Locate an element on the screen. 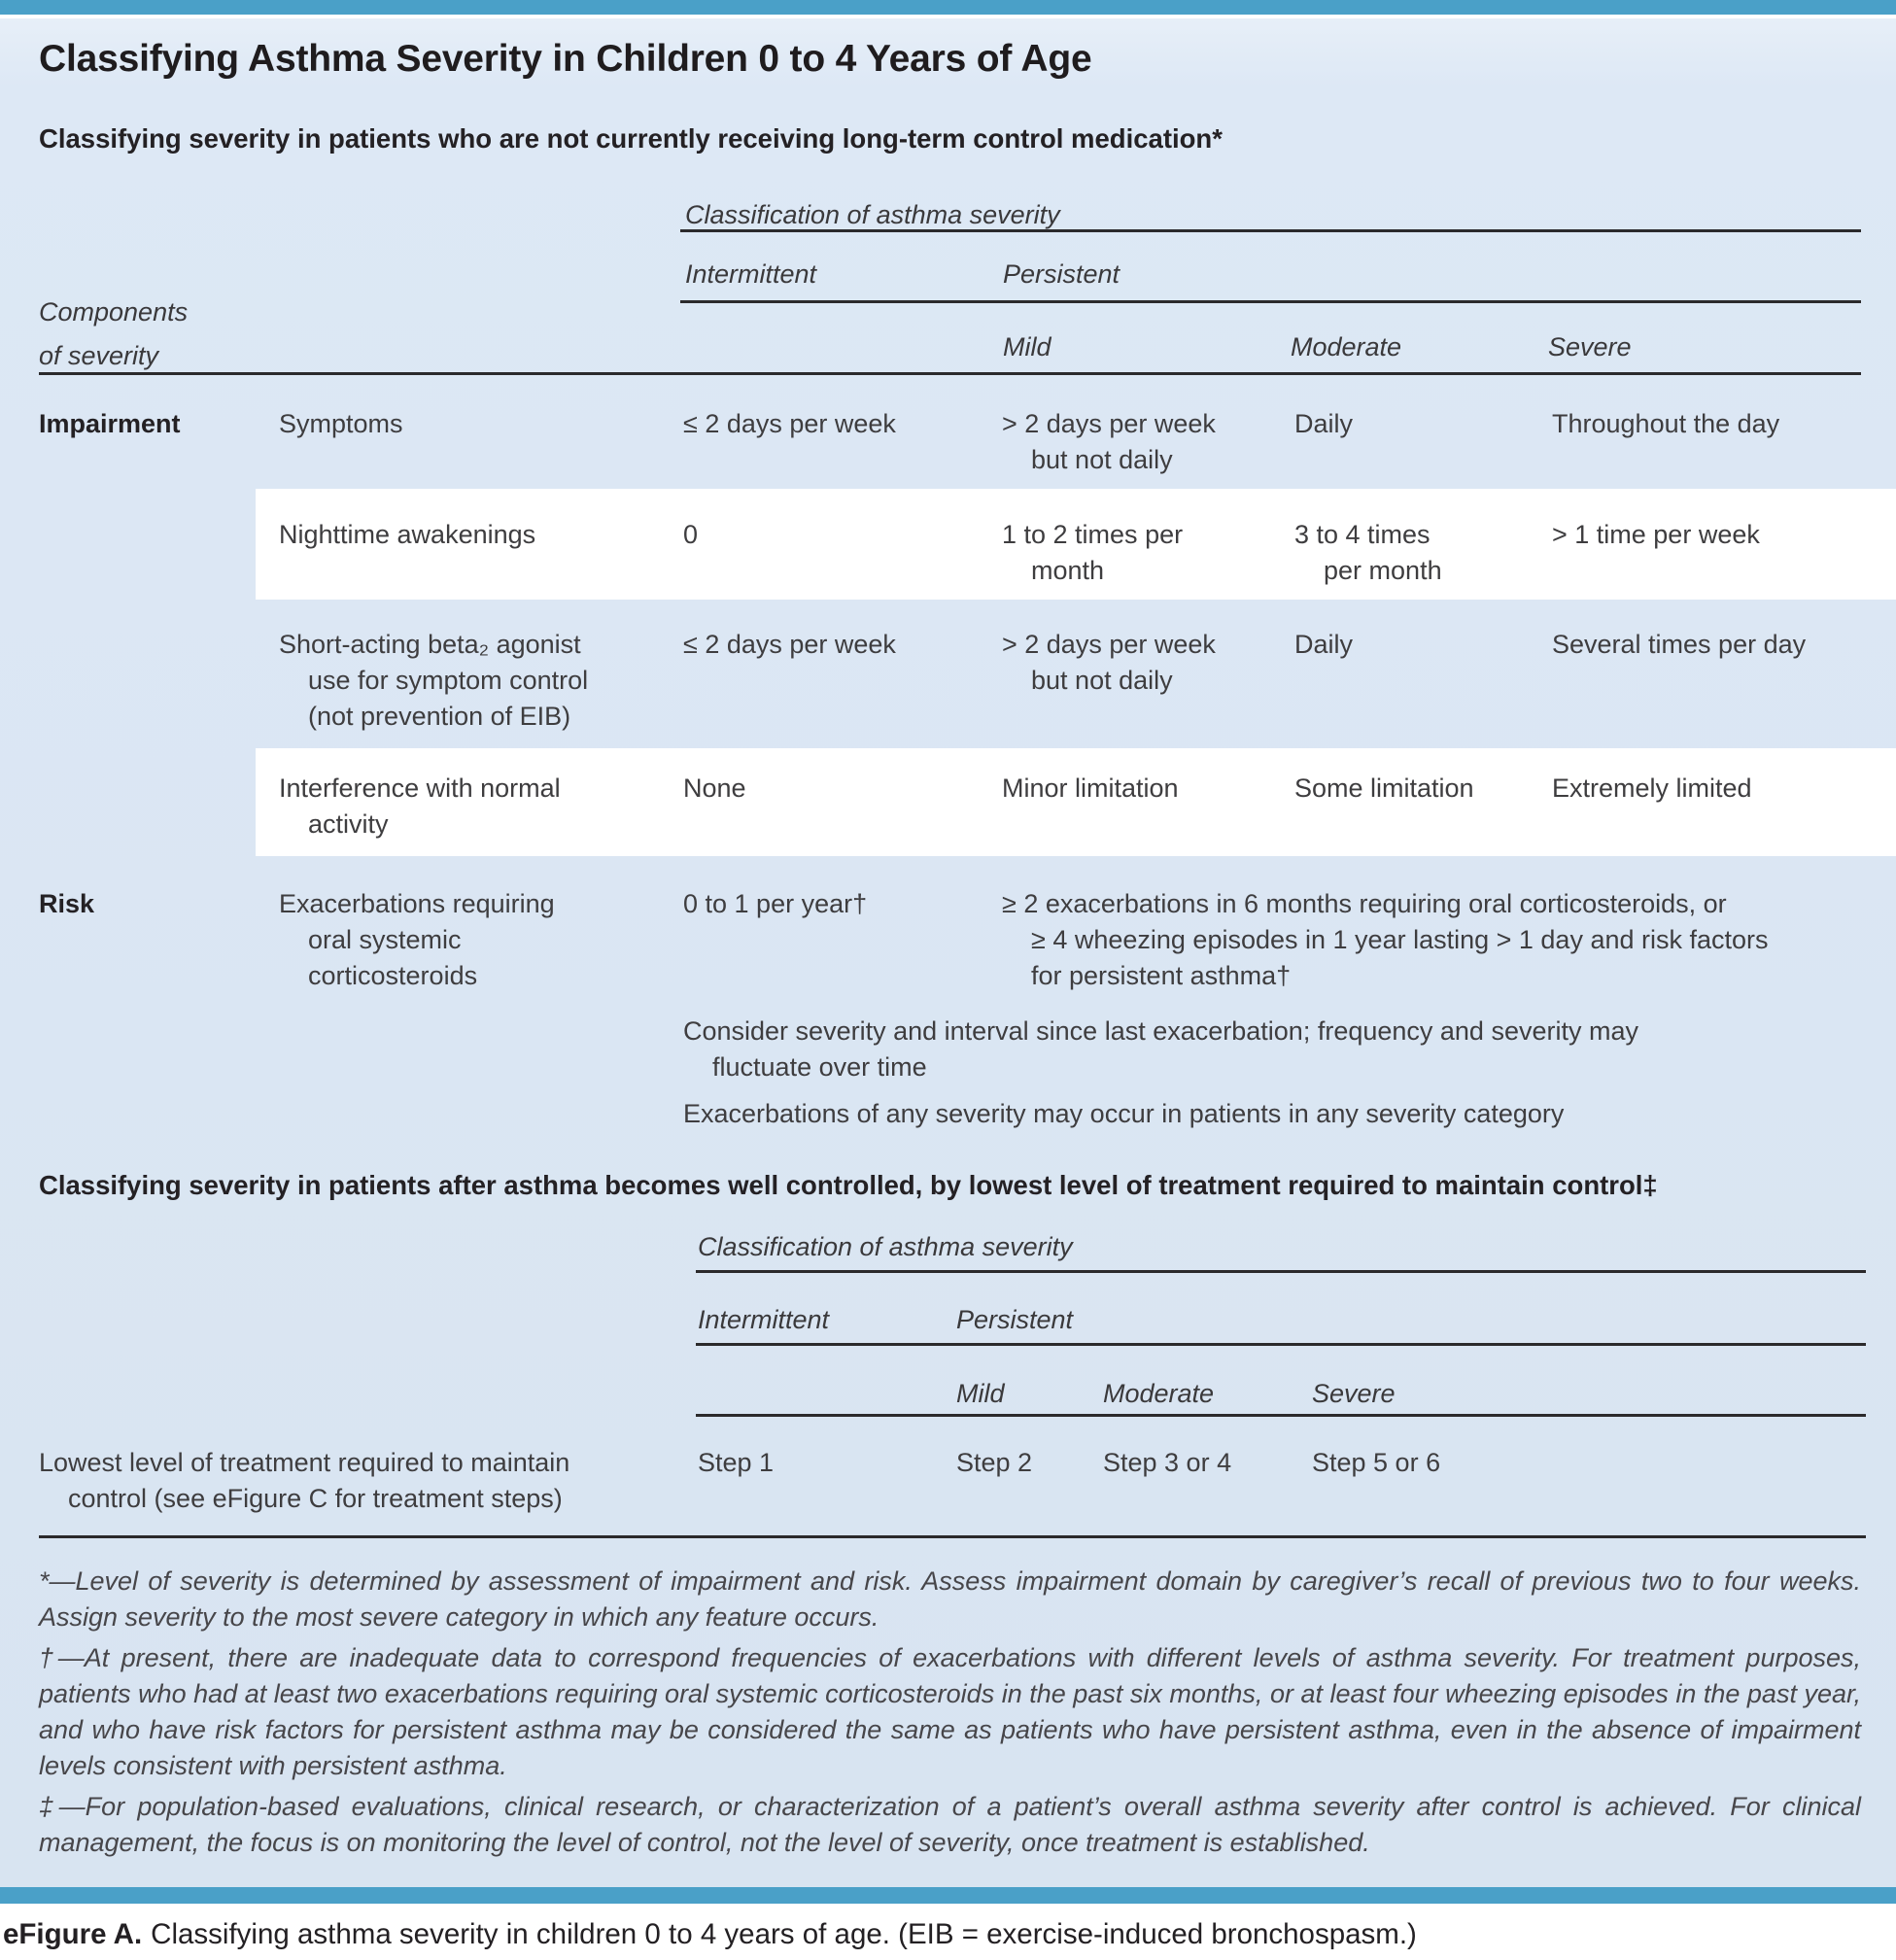  row1-severe: Throughout the day is located at coordinates (1666, 423).